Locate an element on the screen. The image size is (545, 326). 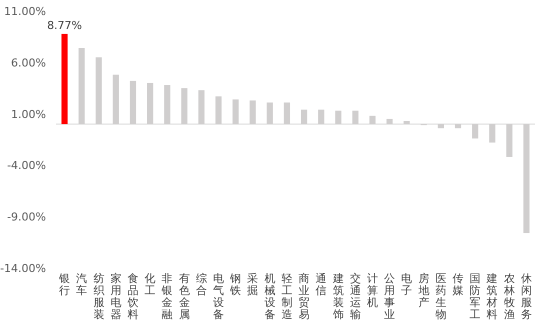
x-tick-label: 国防军工 is located at coordinates (475, 296).